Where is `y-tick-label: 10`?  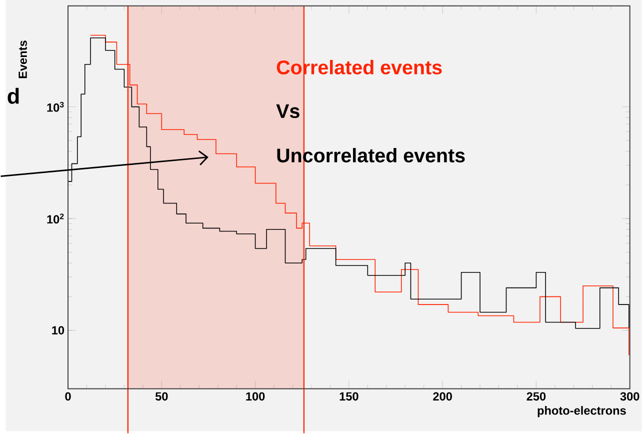
y-tick-label: 10 is located at coordinates (58, 330).